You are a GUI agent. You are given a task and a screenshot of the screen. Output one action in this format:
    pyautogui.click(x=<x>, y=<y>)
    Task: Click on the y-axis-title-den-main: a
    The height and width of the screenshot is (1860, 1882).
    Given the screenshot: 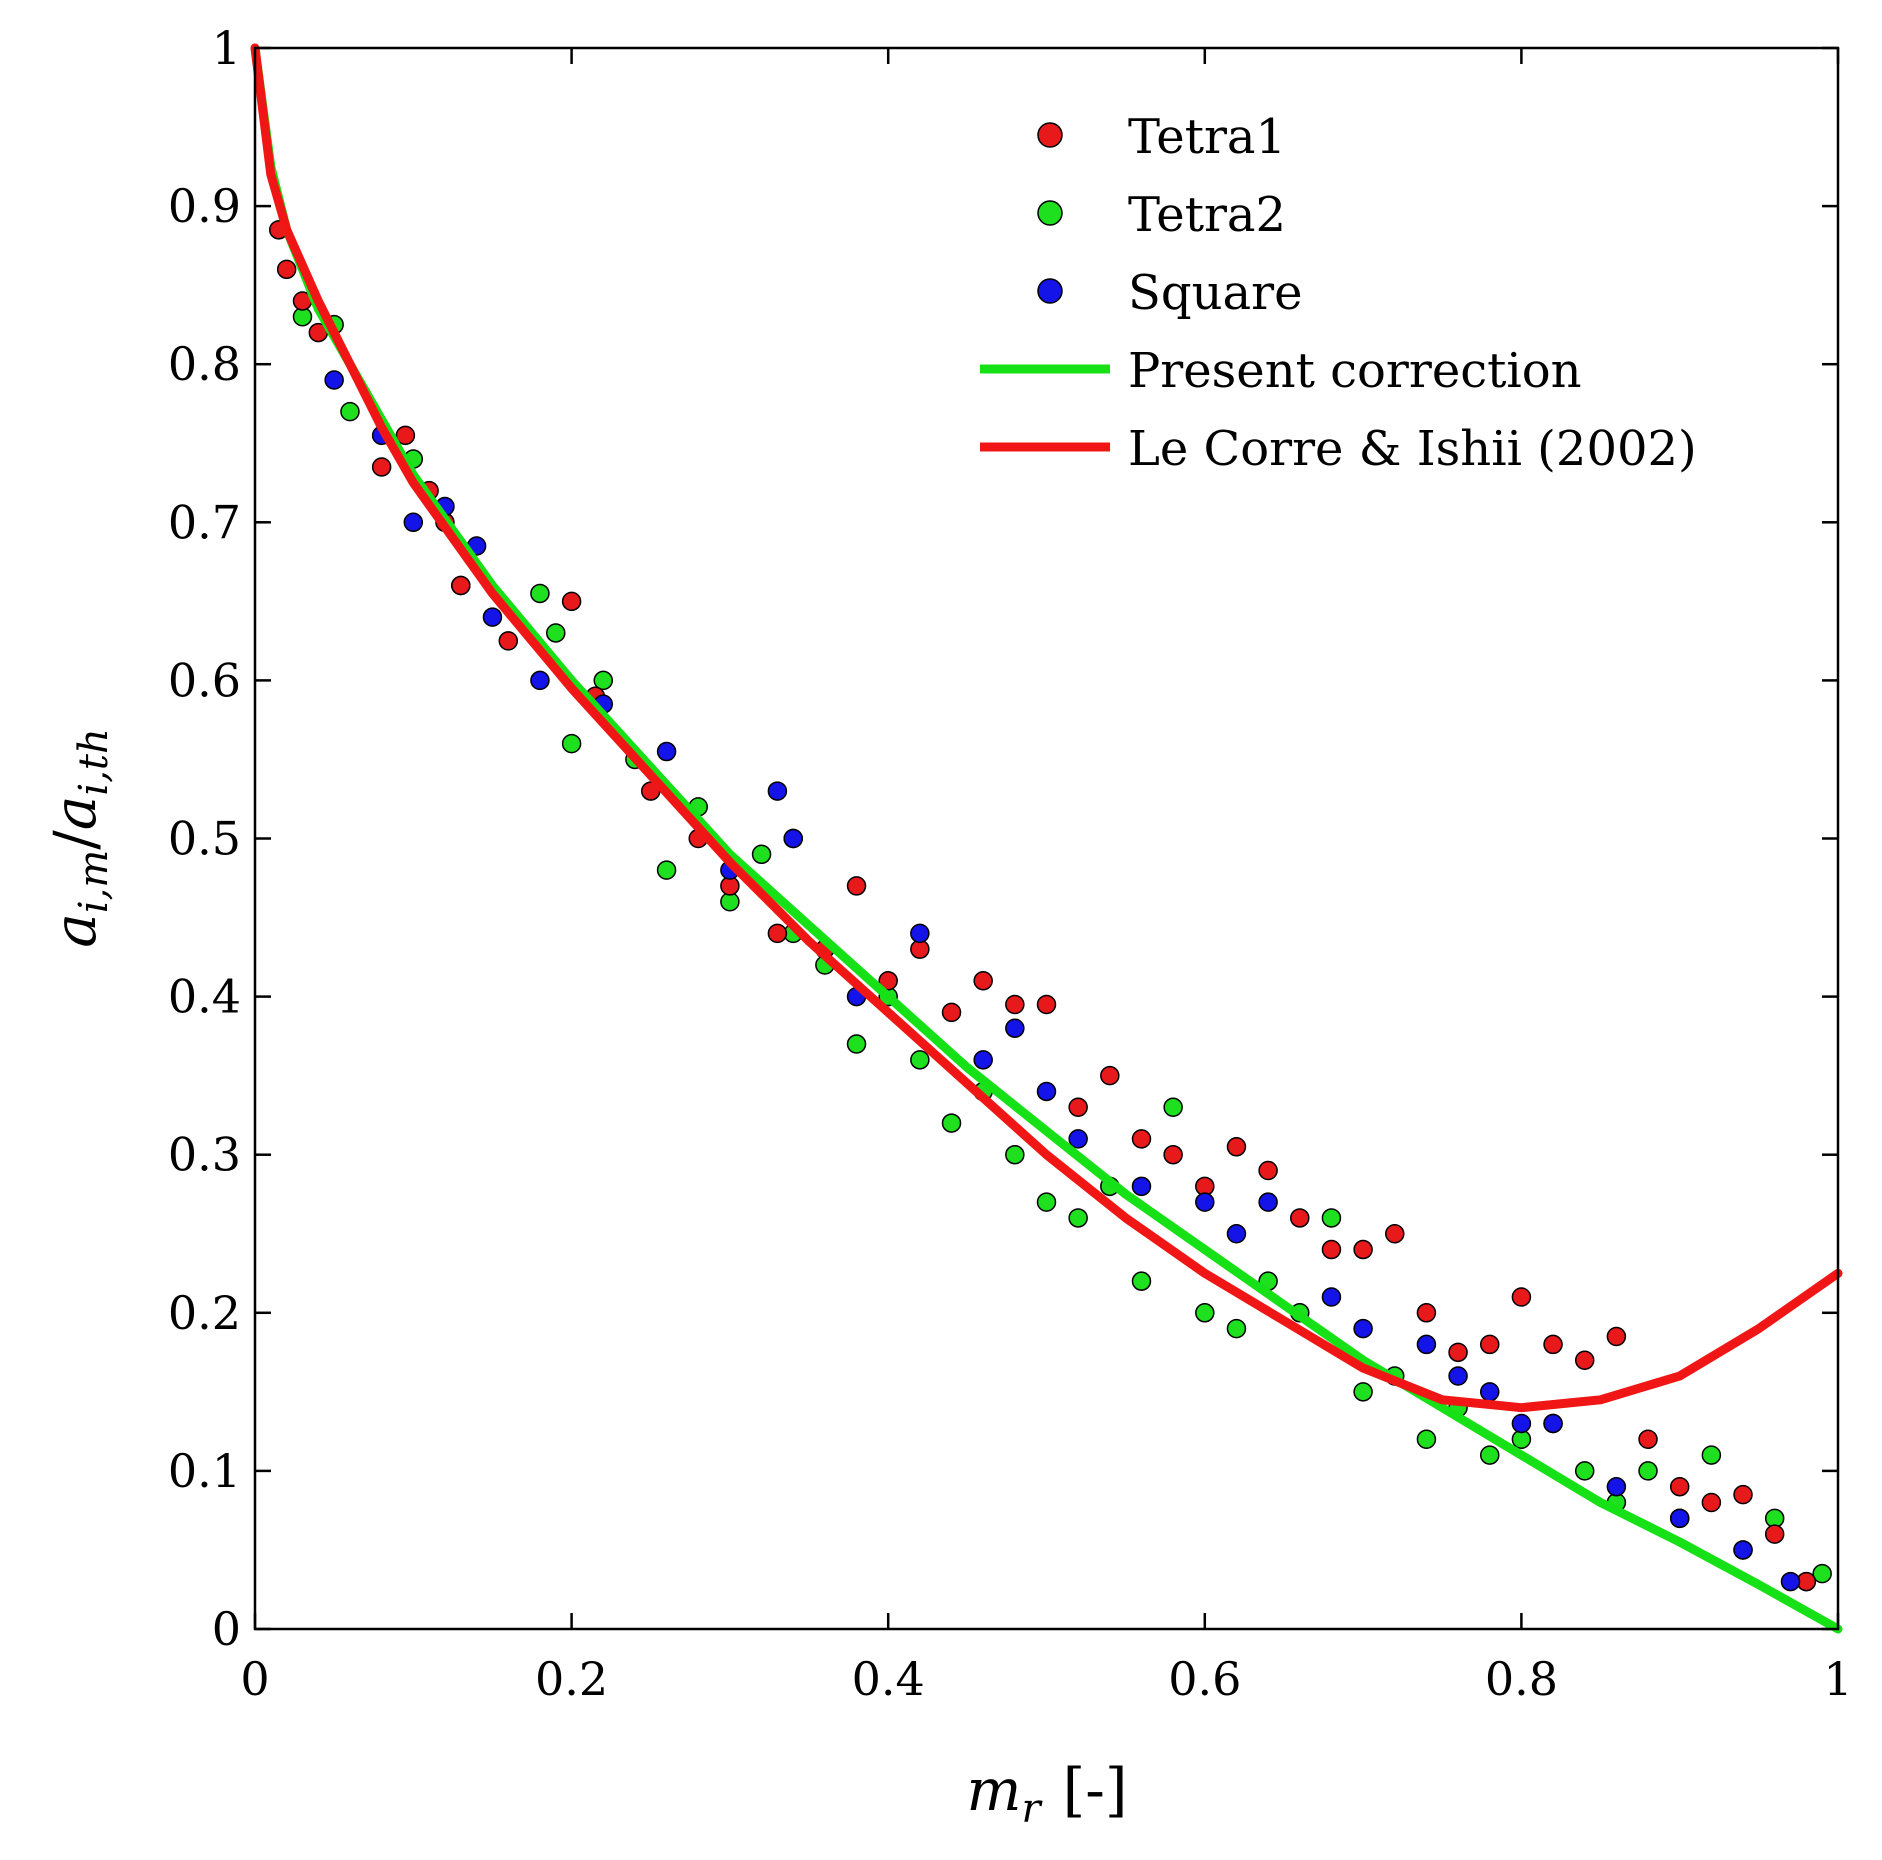 What is the action you would take?
    pyautogui.click(x=75, y=813)
    